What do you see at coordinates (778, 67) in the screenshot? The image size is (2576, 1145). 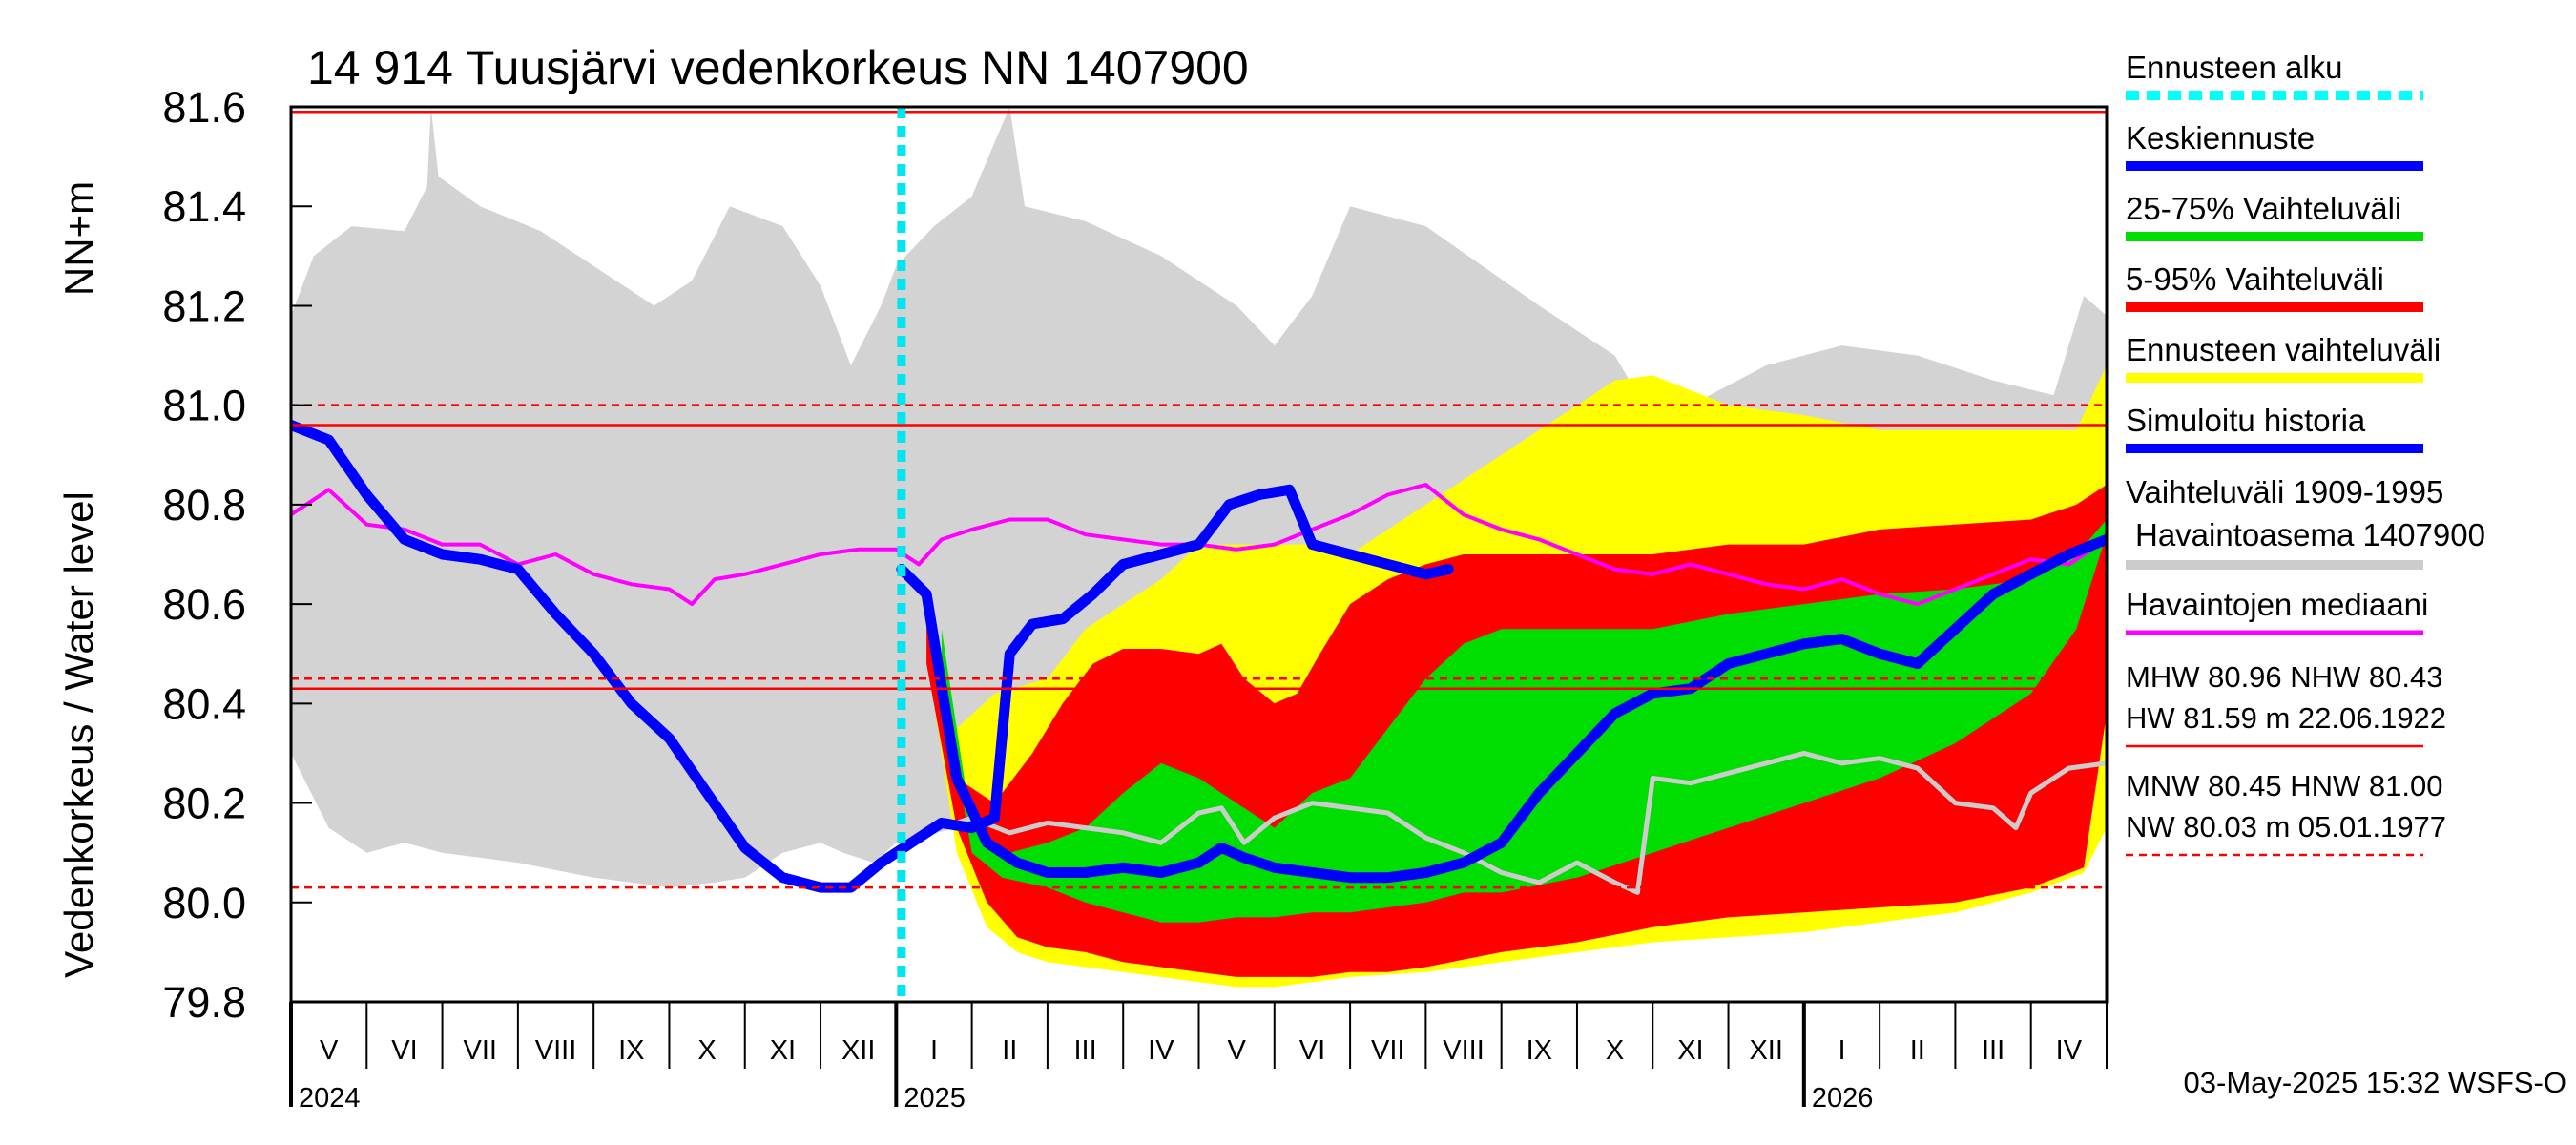 I see `chart-title: 14 914 Tuusjärvi vedenkorkeus NN 1407900` at bounding box center [778, 67].